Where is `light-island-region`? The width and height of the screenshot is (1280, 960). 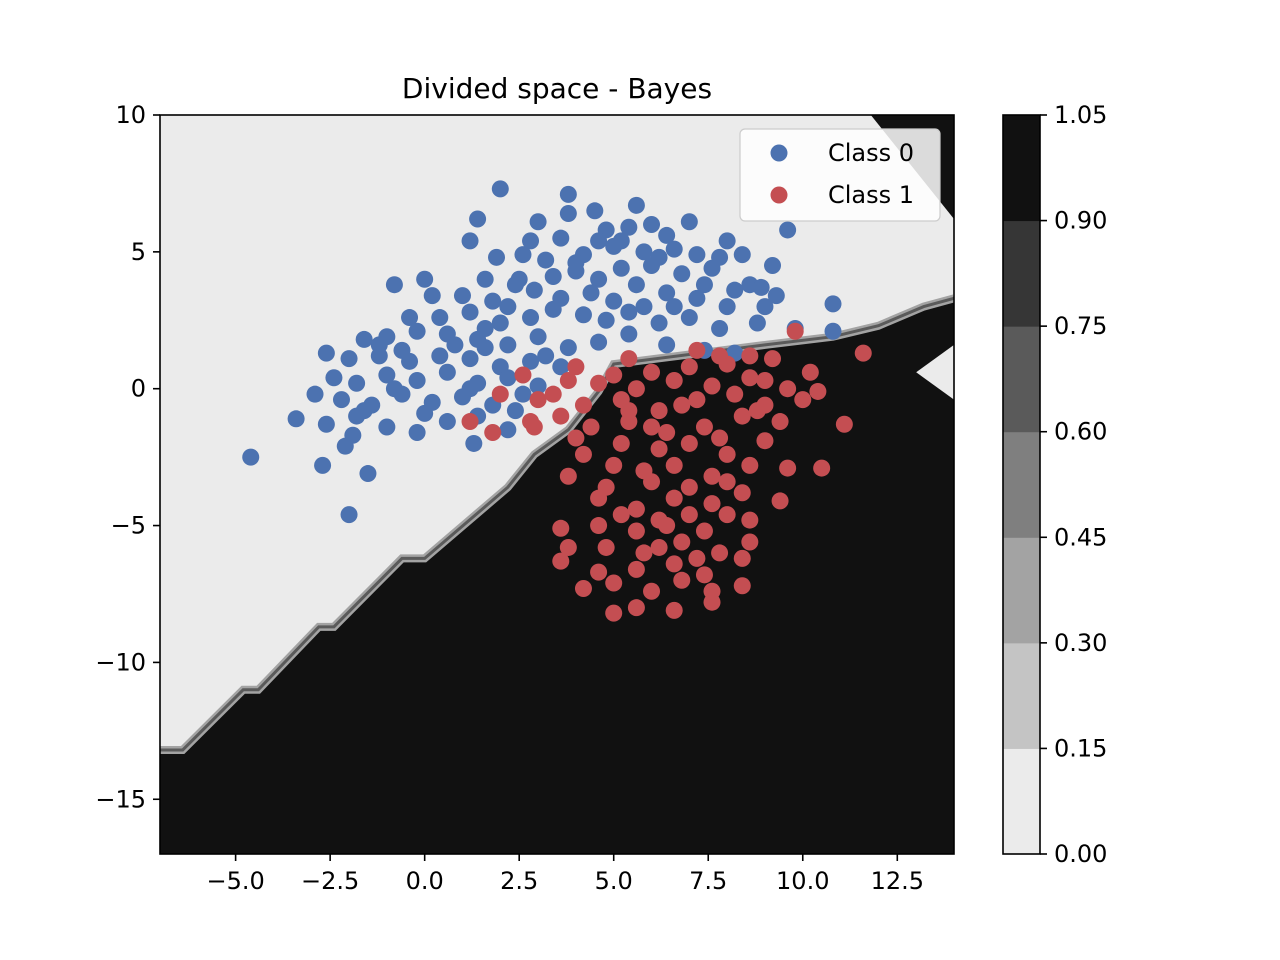 light-island-region is located at coordinates (935, 372).